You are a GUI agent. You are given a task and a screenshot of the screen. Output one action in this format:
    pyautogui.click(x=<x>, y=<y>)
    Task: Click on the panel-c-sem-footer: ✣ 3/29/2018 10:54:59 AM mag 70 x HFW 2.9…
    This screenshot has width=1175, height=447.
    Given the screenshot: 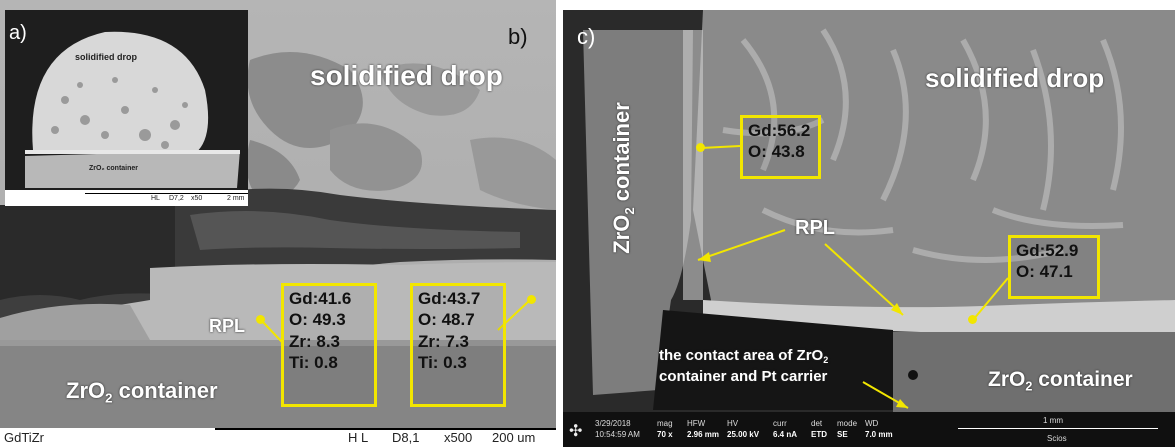 What is the action you would take?
    pyautogui.click(x=869, y=429)
    